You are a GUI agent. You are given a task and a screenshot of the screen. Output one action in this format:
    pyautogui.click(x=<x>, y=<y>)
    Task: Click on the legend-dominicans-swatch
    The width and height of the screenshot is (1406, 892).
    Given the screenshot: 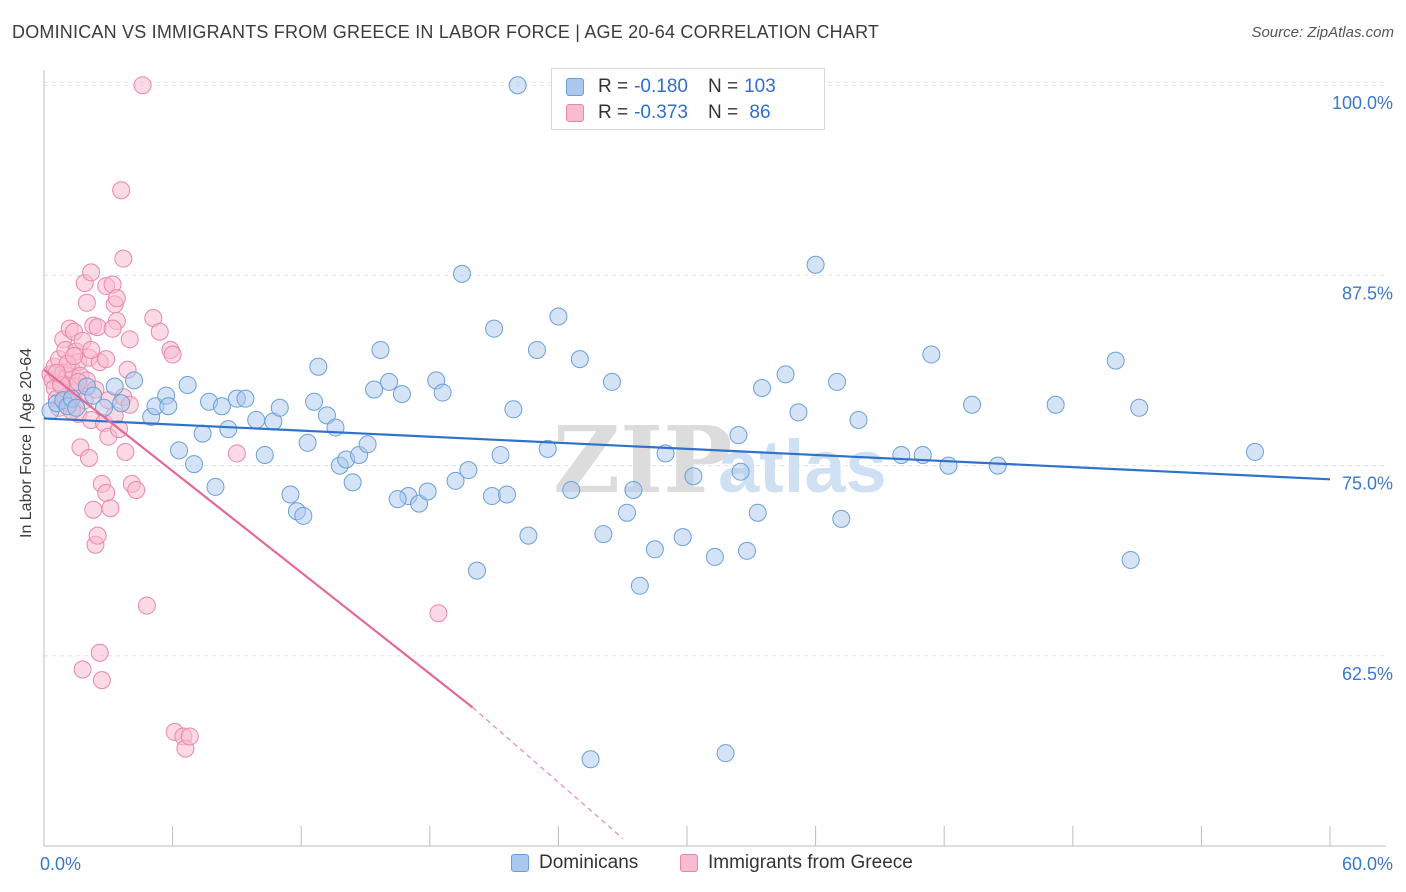 What is the action you would take?
    pyautogui.click(x=520, y=863)
    